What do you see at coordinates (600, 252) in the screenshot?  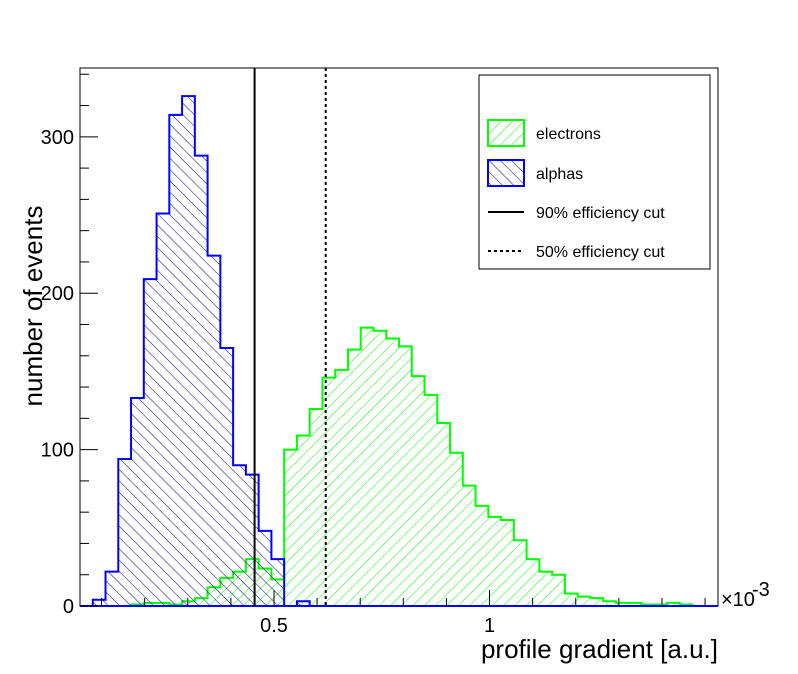 I see `legend-label-50-efficiency-cut: 50% efficiency cut` at bounding box center [600, 252].